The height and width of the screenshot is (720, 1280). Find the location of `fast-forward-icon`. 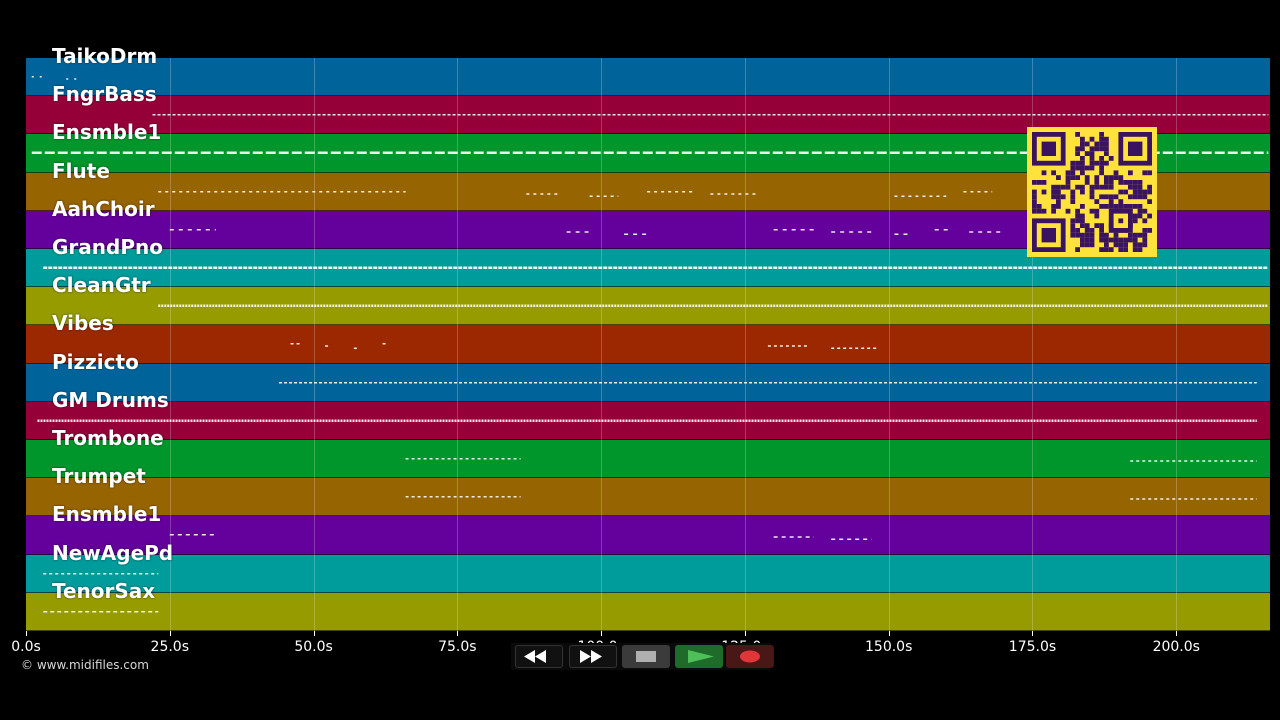

fast-forward-icon is located at coordinates (591, 656).